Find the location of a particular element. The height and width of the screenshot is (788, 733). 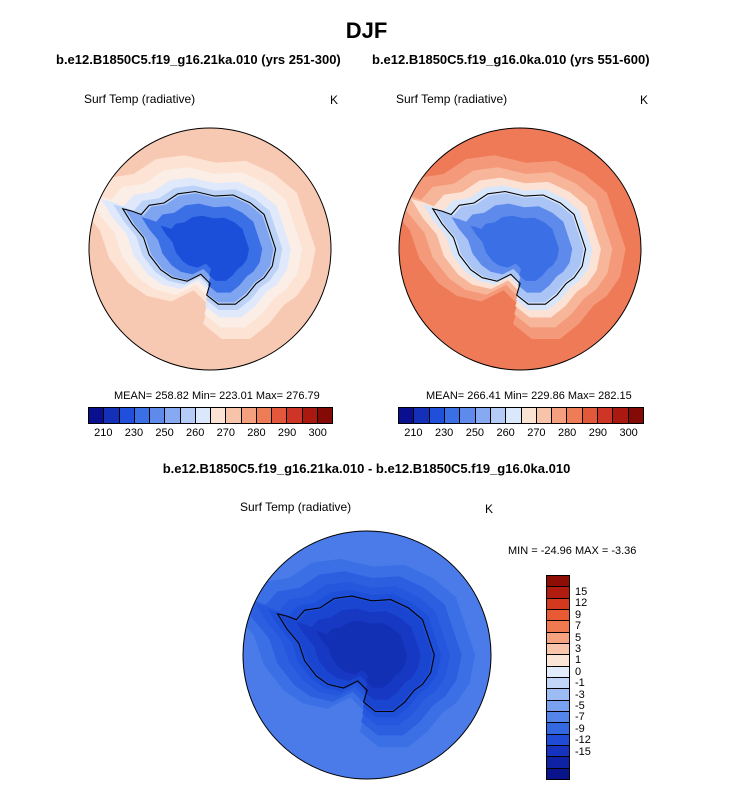

difference-map-border is located at coordinates (367, 655).